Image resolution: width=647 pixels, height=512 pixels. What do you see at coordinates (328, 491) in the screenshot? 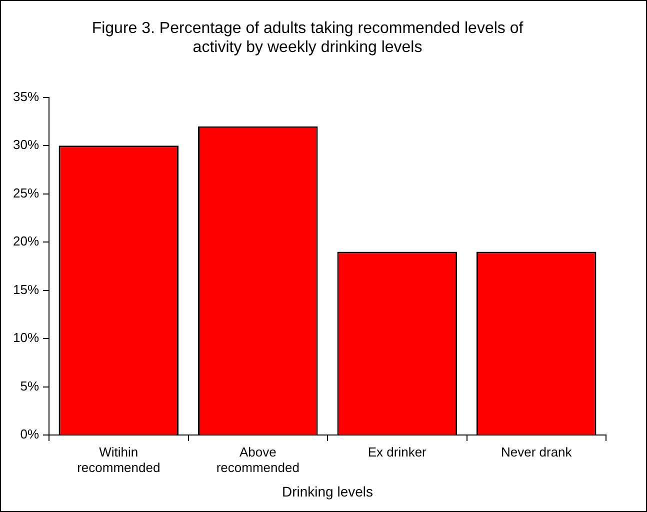
I see `x-axis-title: Drinking levels` at bounding box center [328, 491].